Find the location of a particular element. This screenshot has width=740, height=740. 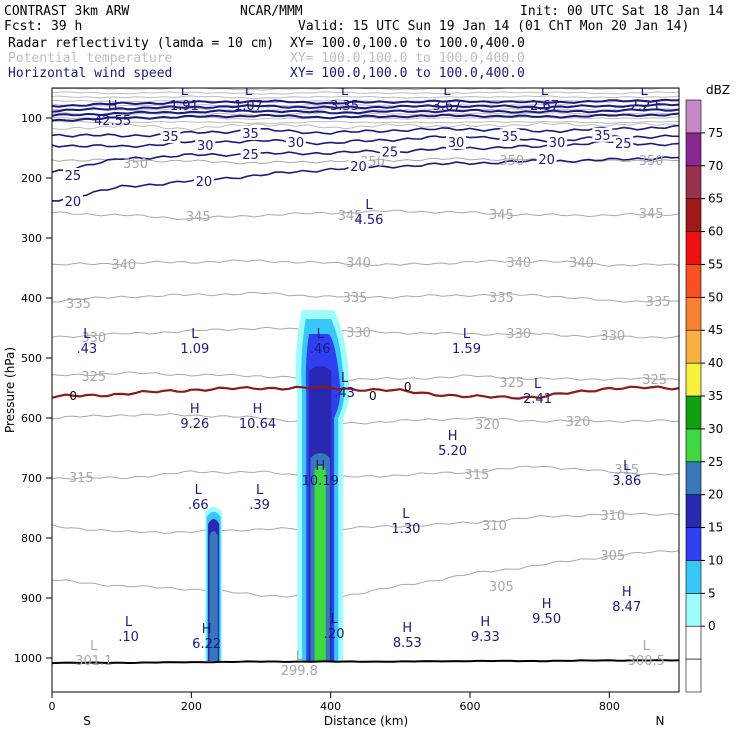

y-tick-label: 900 is located at coordinates (31, 598).